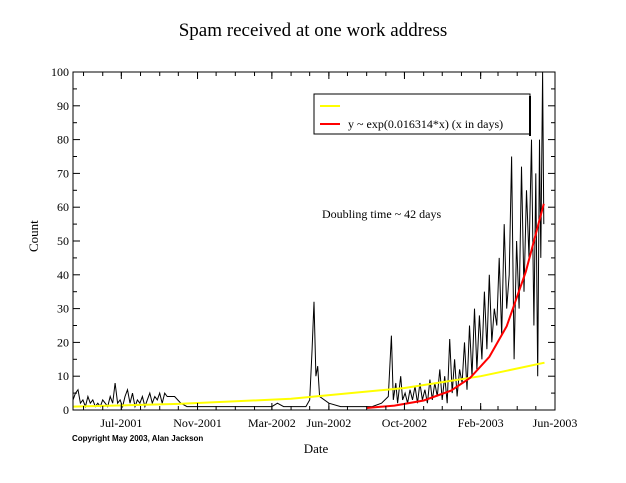 The height and width of the screenshot is (483, 626). What do you see at coordinates (63, 241) in the screenshot?
I see `y-tick-label: 50` at bounding box center [63, 241].